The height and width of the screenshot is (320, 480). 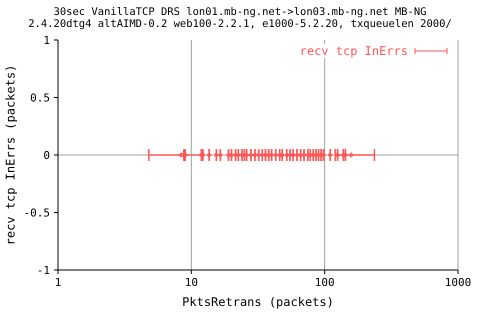 What do you see at coordinates (191, 282) in the screenshot?
I see `x-tick-label: 10` at bounding box center [191, 282].